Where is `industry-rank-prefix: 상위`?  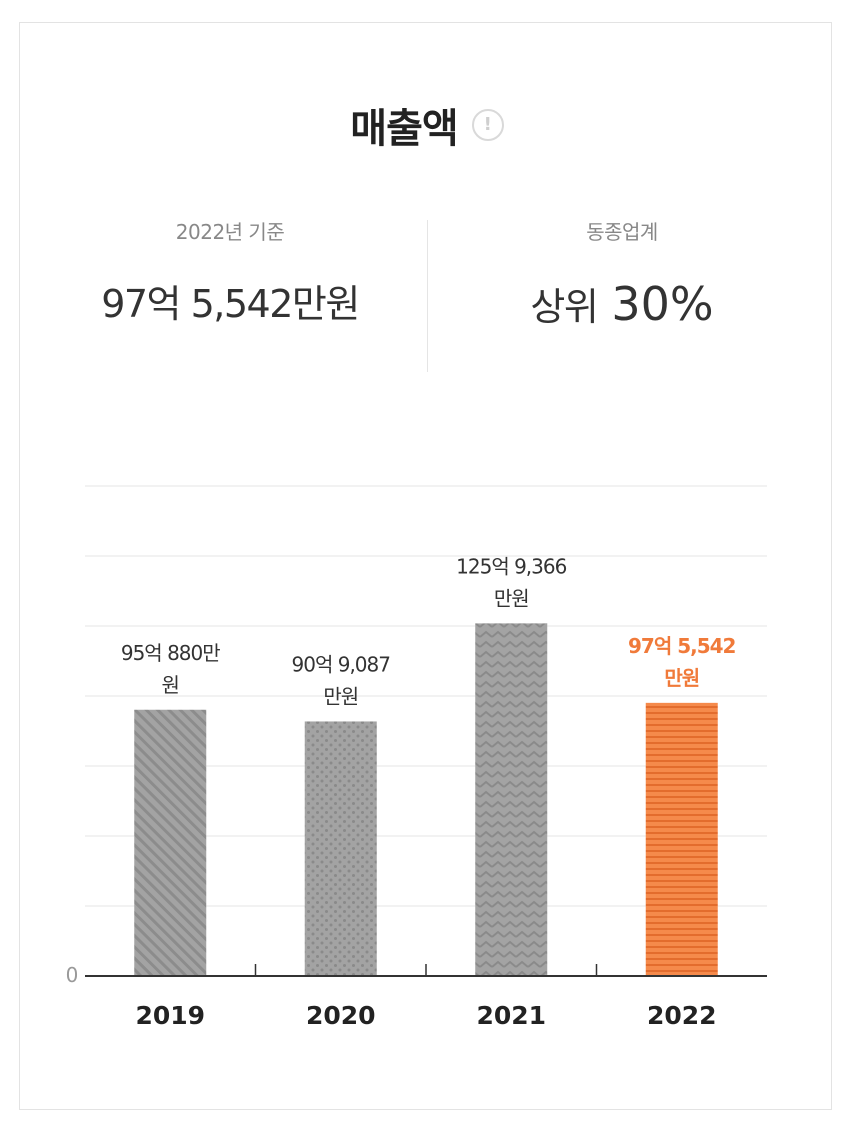 industry-rank-prefix: 상위 is located at coordinates (564, 307).